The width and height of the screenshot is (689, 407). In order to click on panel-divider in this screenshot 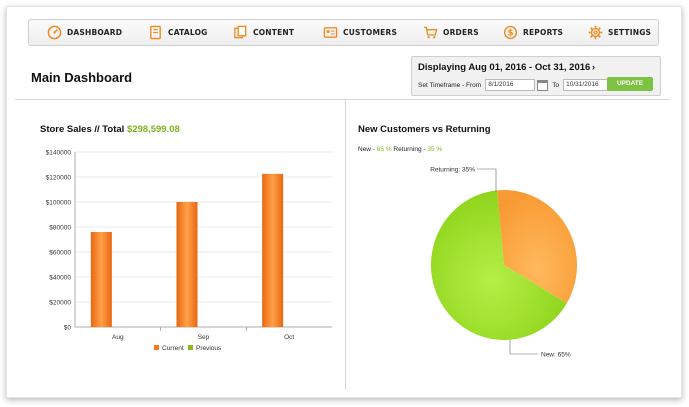, I will do `click(345, 245)`.